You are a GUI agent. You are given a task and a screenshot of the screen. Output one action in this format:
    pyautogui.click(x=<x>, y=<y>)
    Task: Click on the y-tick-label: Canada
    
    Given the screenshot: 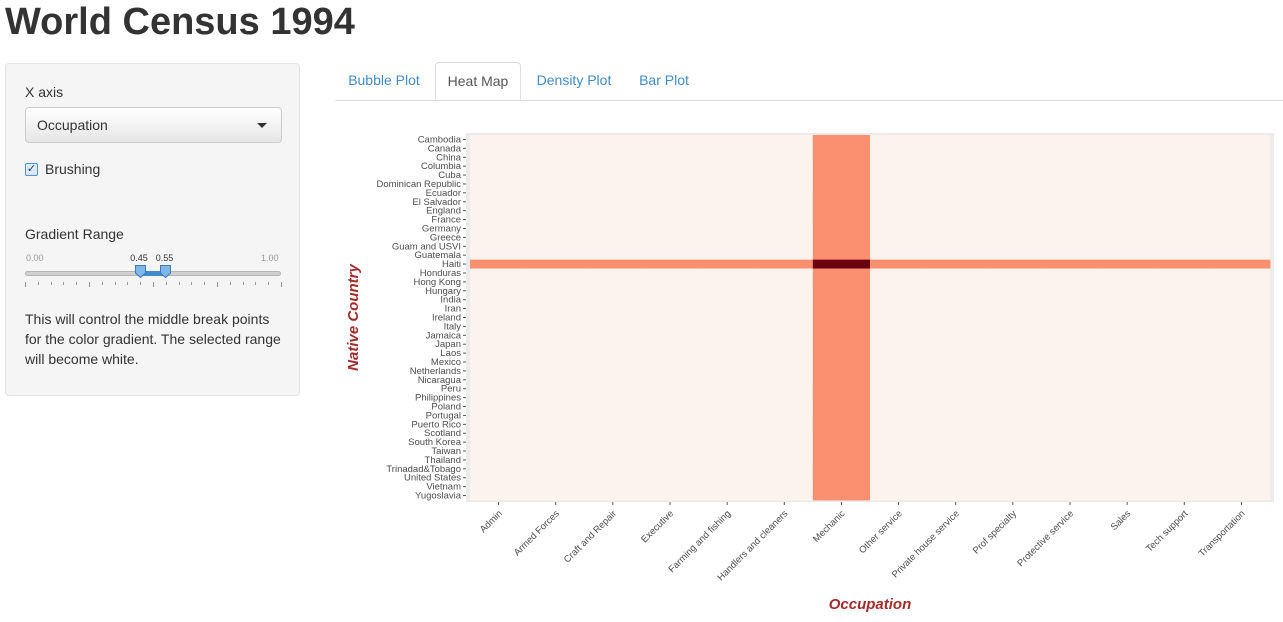 What is the action you would take?
    pyautogui.click(x=445, y=148)
    